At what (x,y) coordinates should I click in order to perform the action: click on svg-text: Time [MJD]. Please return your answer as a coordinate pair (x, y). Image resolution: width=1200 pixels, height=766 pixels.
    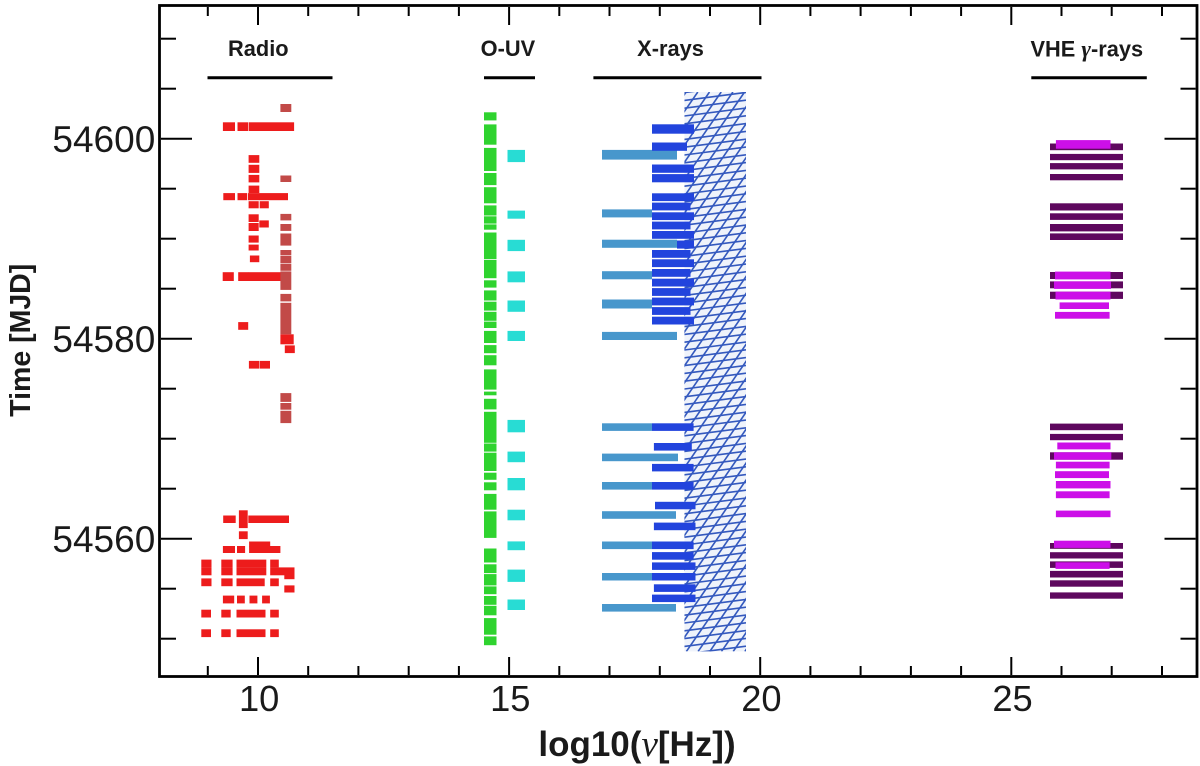
    Looking at the image, I should click on (21, 340).